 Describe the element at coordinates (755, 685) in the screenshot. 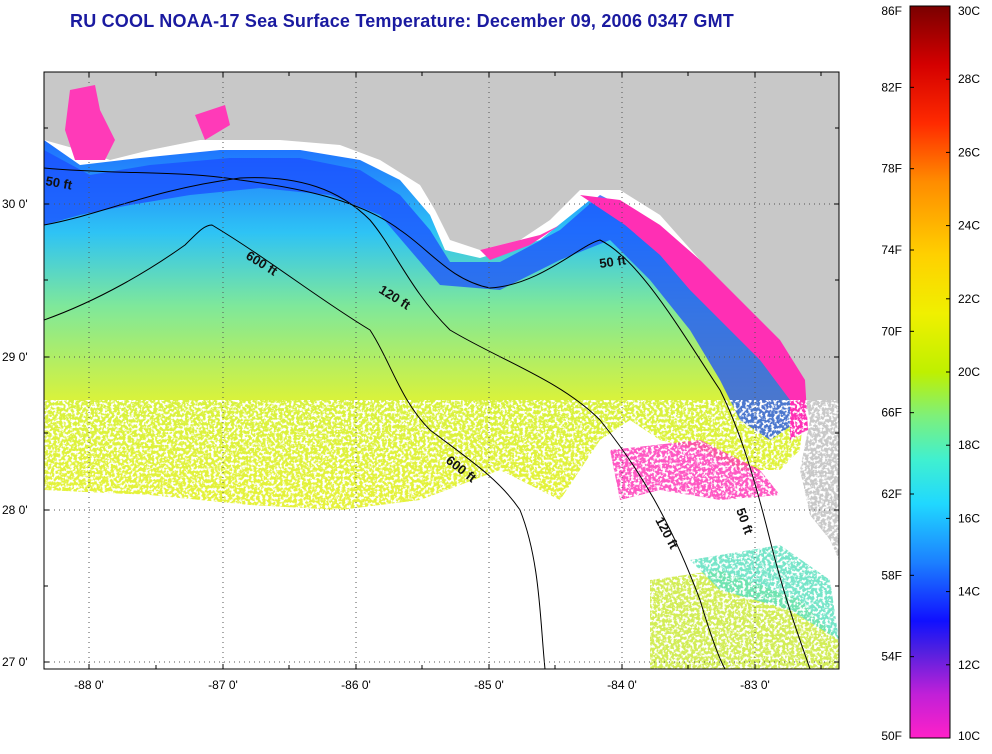

I see `lon-tick-label: -83 0'` at that location.